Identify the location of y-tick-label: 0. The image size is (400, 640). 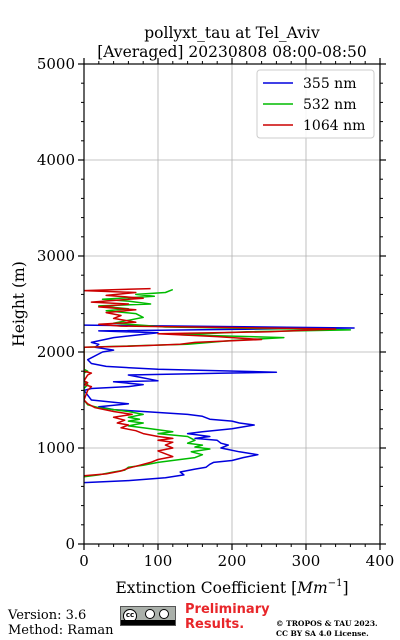
(70, 544).